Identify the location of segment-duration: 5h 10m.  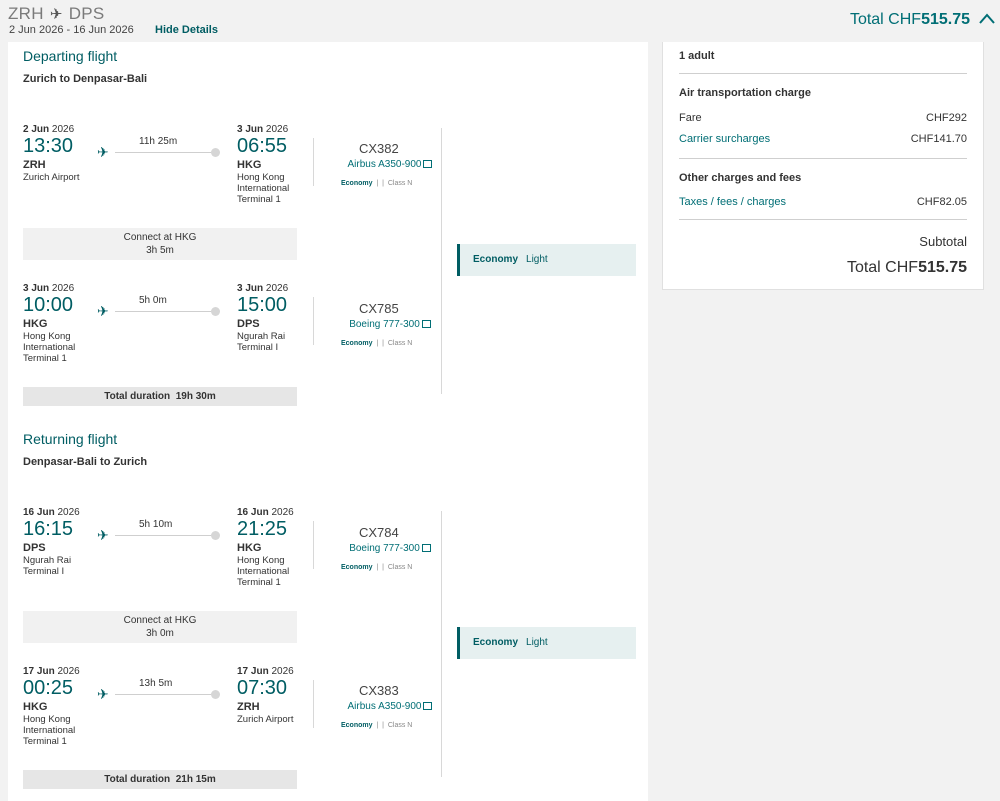
(156, 524).